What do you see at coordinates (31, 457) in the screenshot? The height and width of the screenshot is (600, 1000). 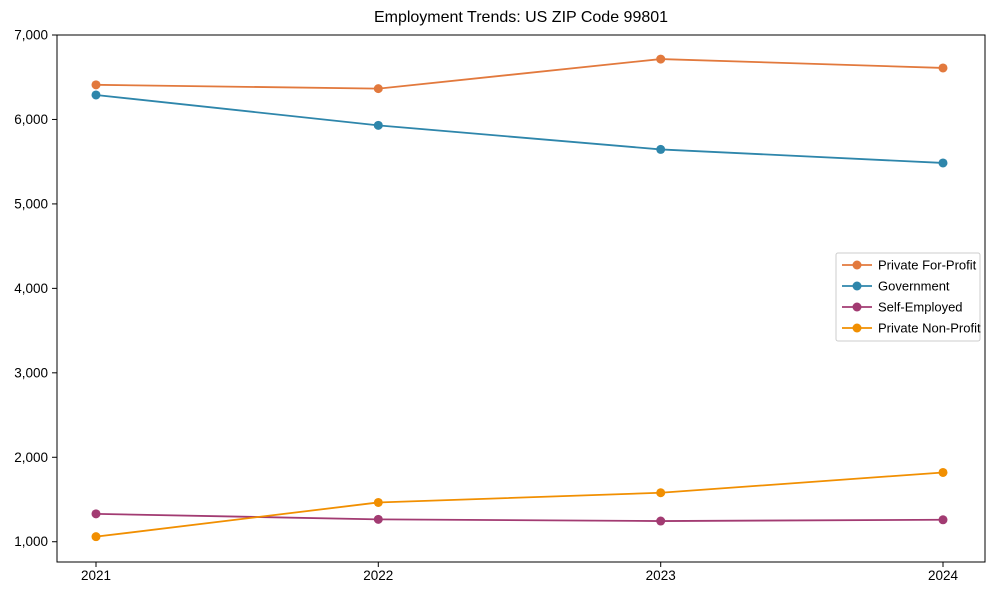 I see `y-axis-tick-label: 2,000` at bounding box center [31, 457].